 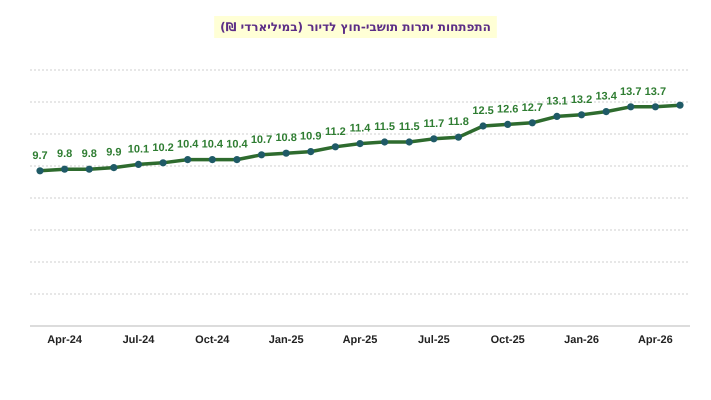 I want to click on x-tick-label: Oct-24, so click(x=212, y=340).